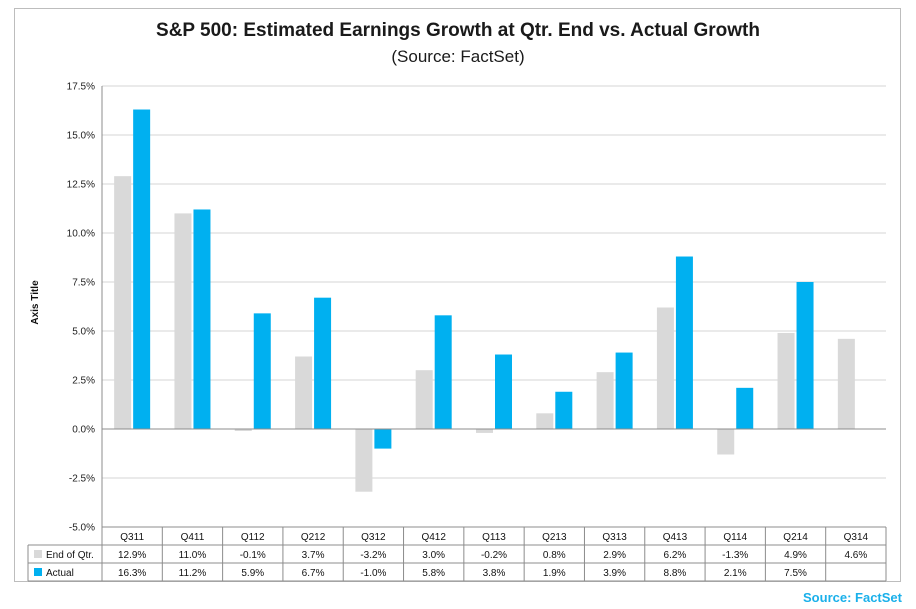  Describe the element at coordinates (81, 185) in the screenshot. I see `y-tick-label: 12.5%` at that location.